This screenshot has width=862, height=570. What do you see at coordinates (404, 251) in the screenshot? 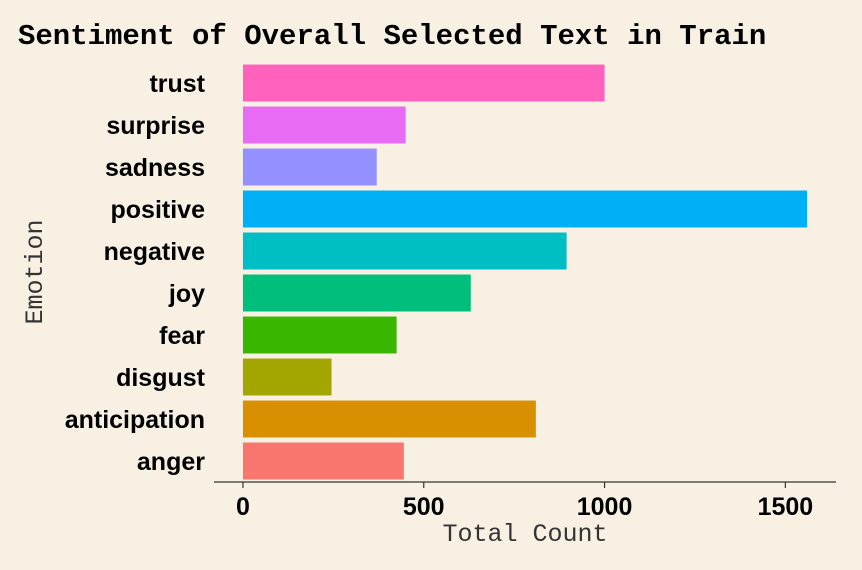
I see `bar-negative` at bounding box center [404, 251].